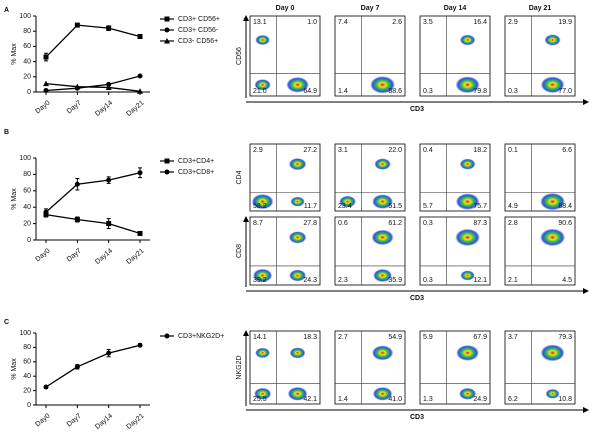 The height and width of the screenshot is (440, 600). What do you see at coordinates (27, 207) in the screenshot?
I see `y-tick-label: 40` at bounding box center [27, 207].